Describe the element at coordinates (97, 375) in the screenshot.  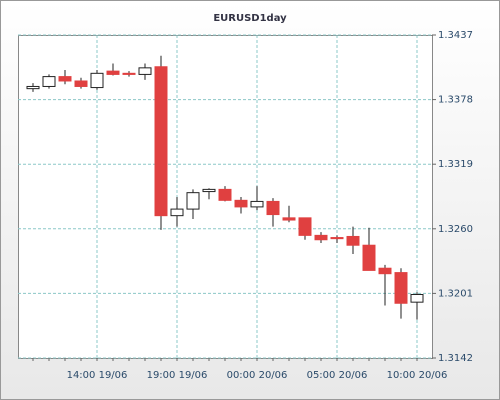
I see `x-tick-label: 14:00 19/06` at that location.